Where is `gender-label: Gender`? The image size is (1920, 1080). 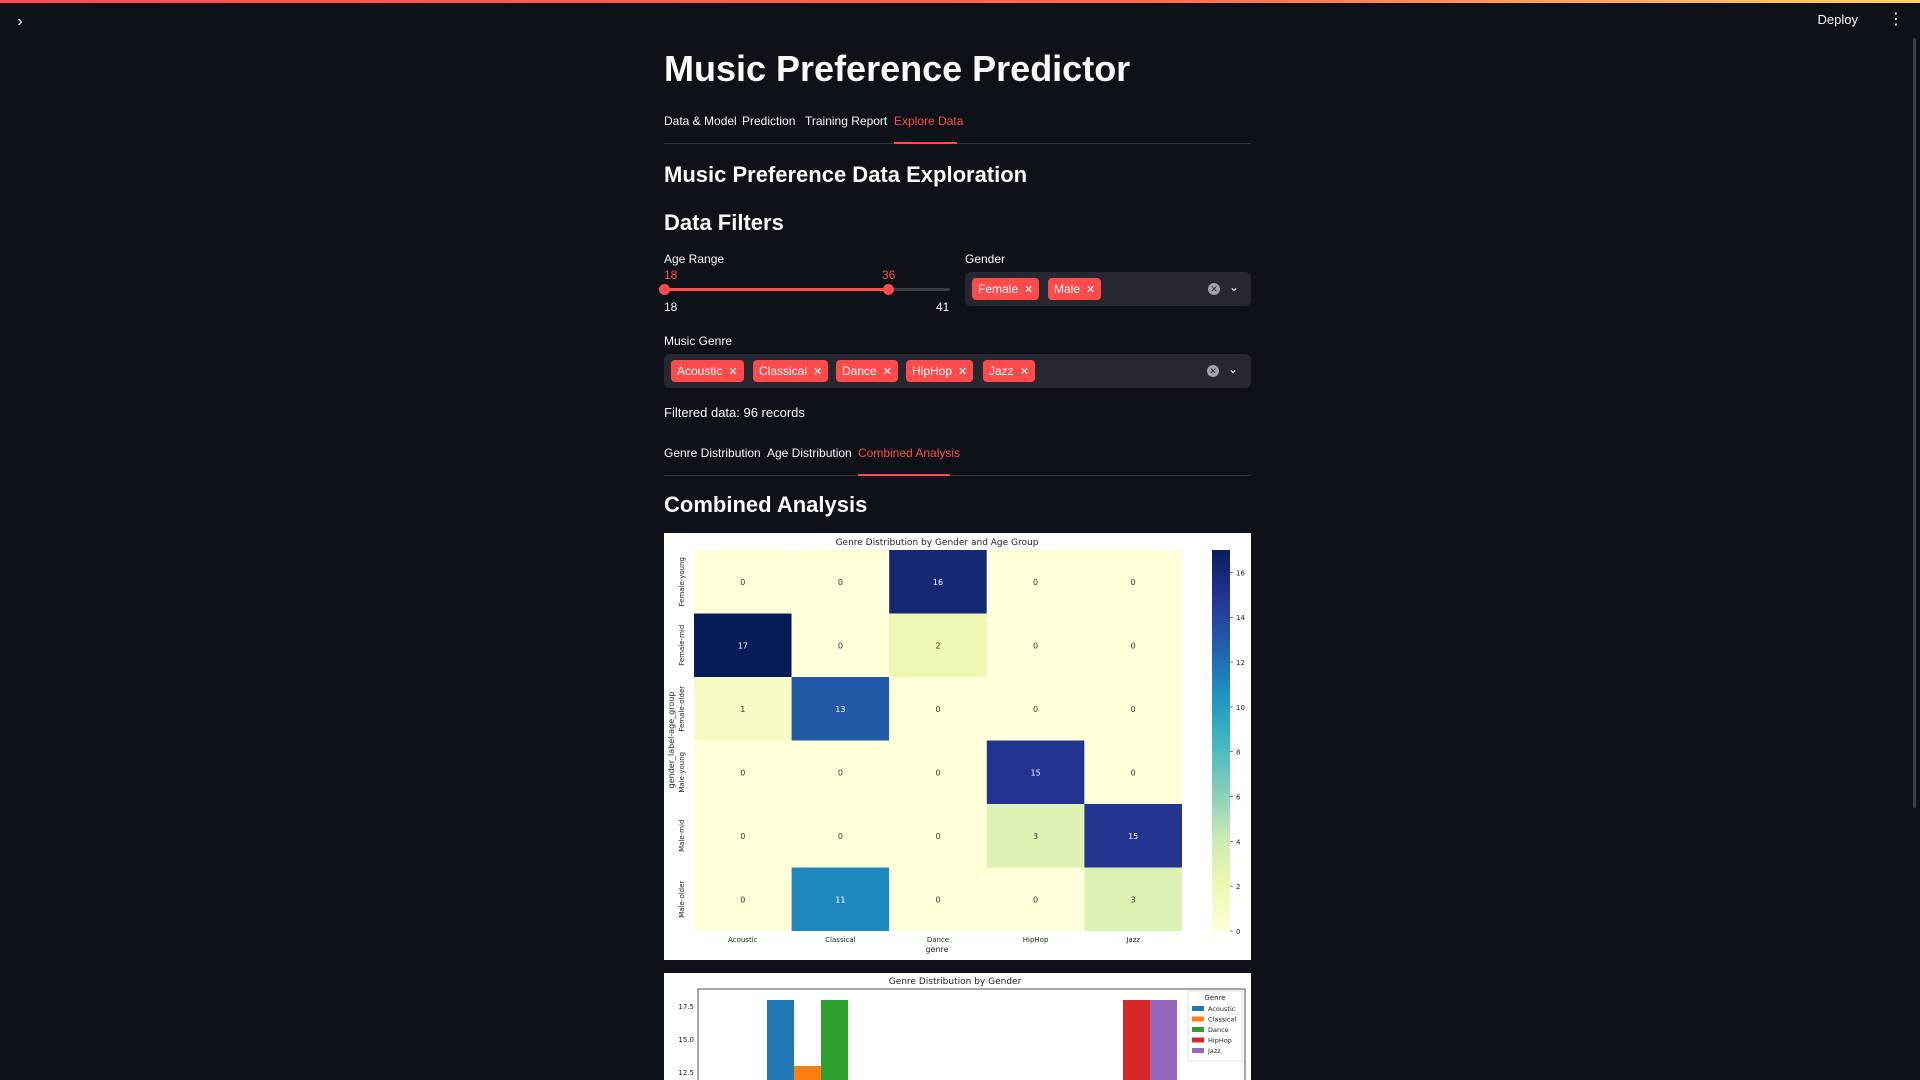 gender-label: Gender is located at coordinates (985, 259).